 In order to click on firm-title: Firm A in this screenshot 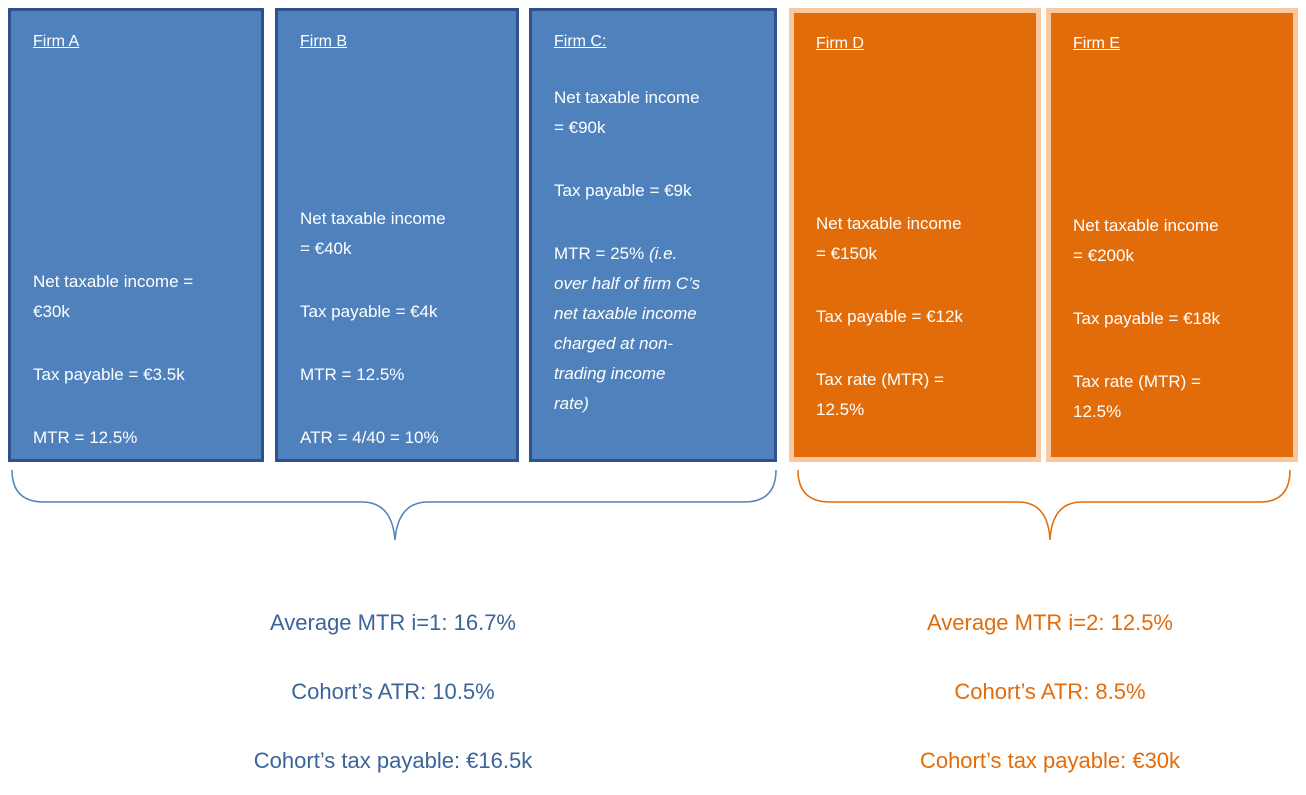, I will do `click(56, 41)`.